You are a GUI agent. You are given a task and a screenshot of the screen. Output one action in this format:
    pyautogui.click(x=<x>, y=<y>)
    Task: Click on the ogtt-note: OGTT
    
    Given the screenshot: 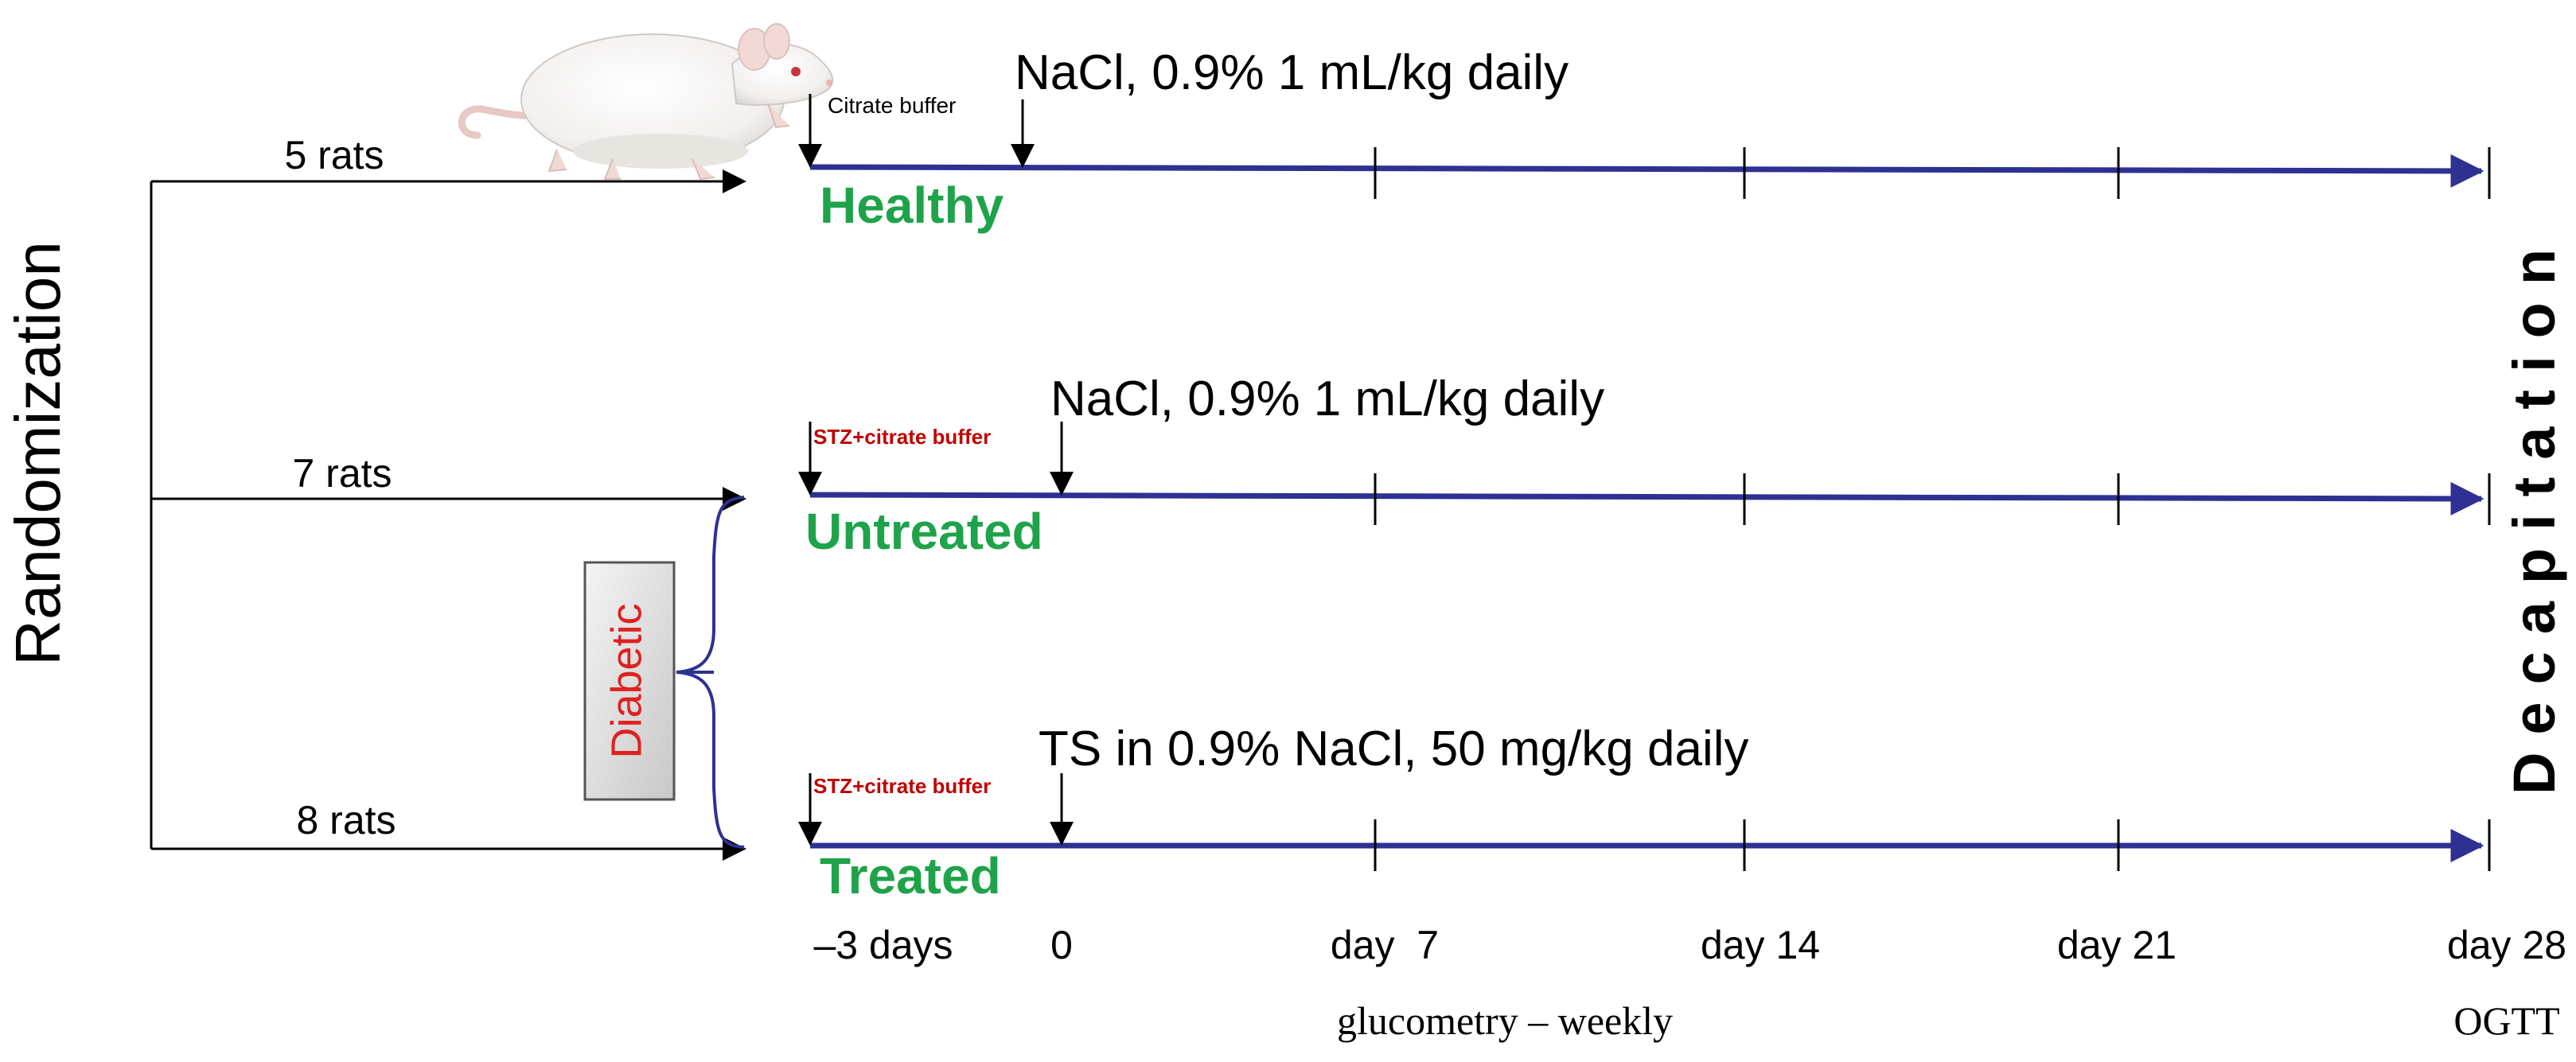 What is the action you would take?
    pyautogui.click(x=2506, y=1020)
    